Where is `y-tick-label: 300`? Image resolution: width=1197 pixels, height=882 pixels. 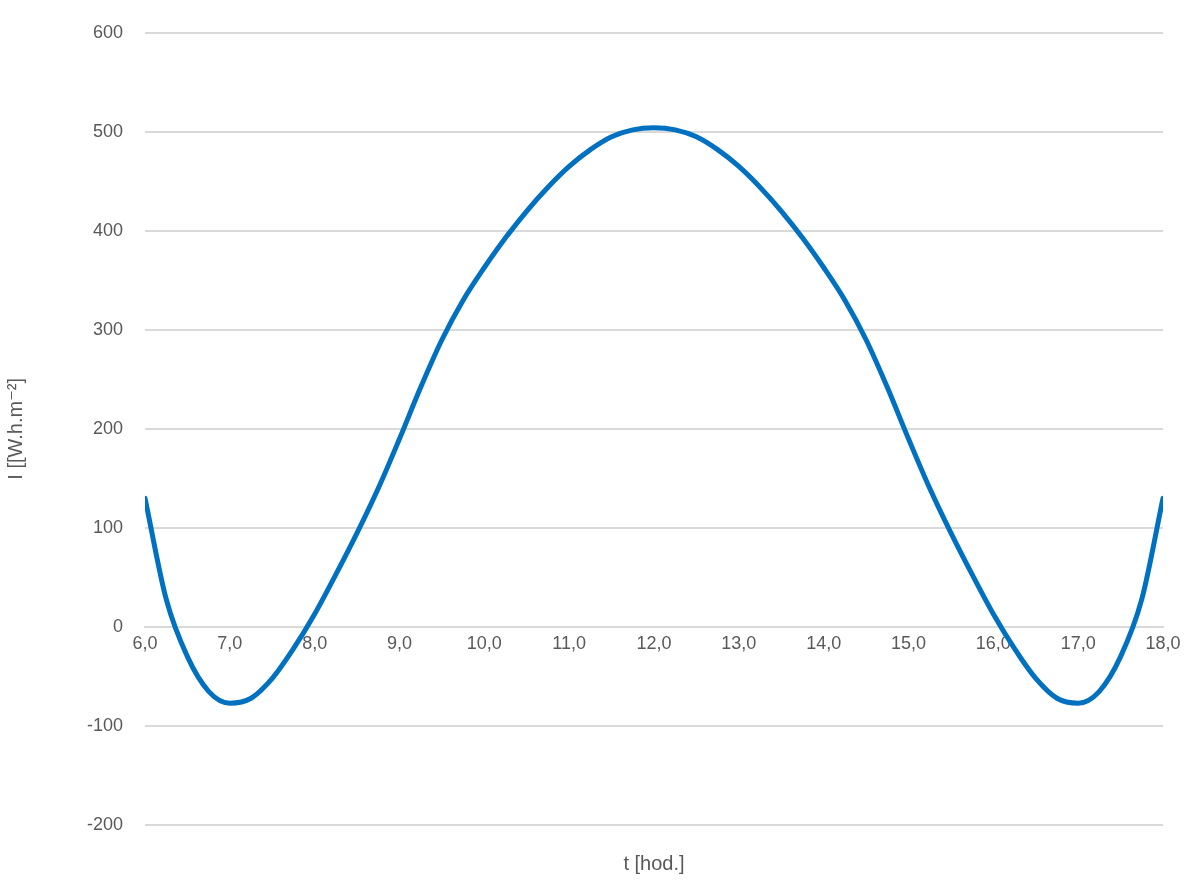
y-tick-label: 300 is located at coordinates (107, 328).